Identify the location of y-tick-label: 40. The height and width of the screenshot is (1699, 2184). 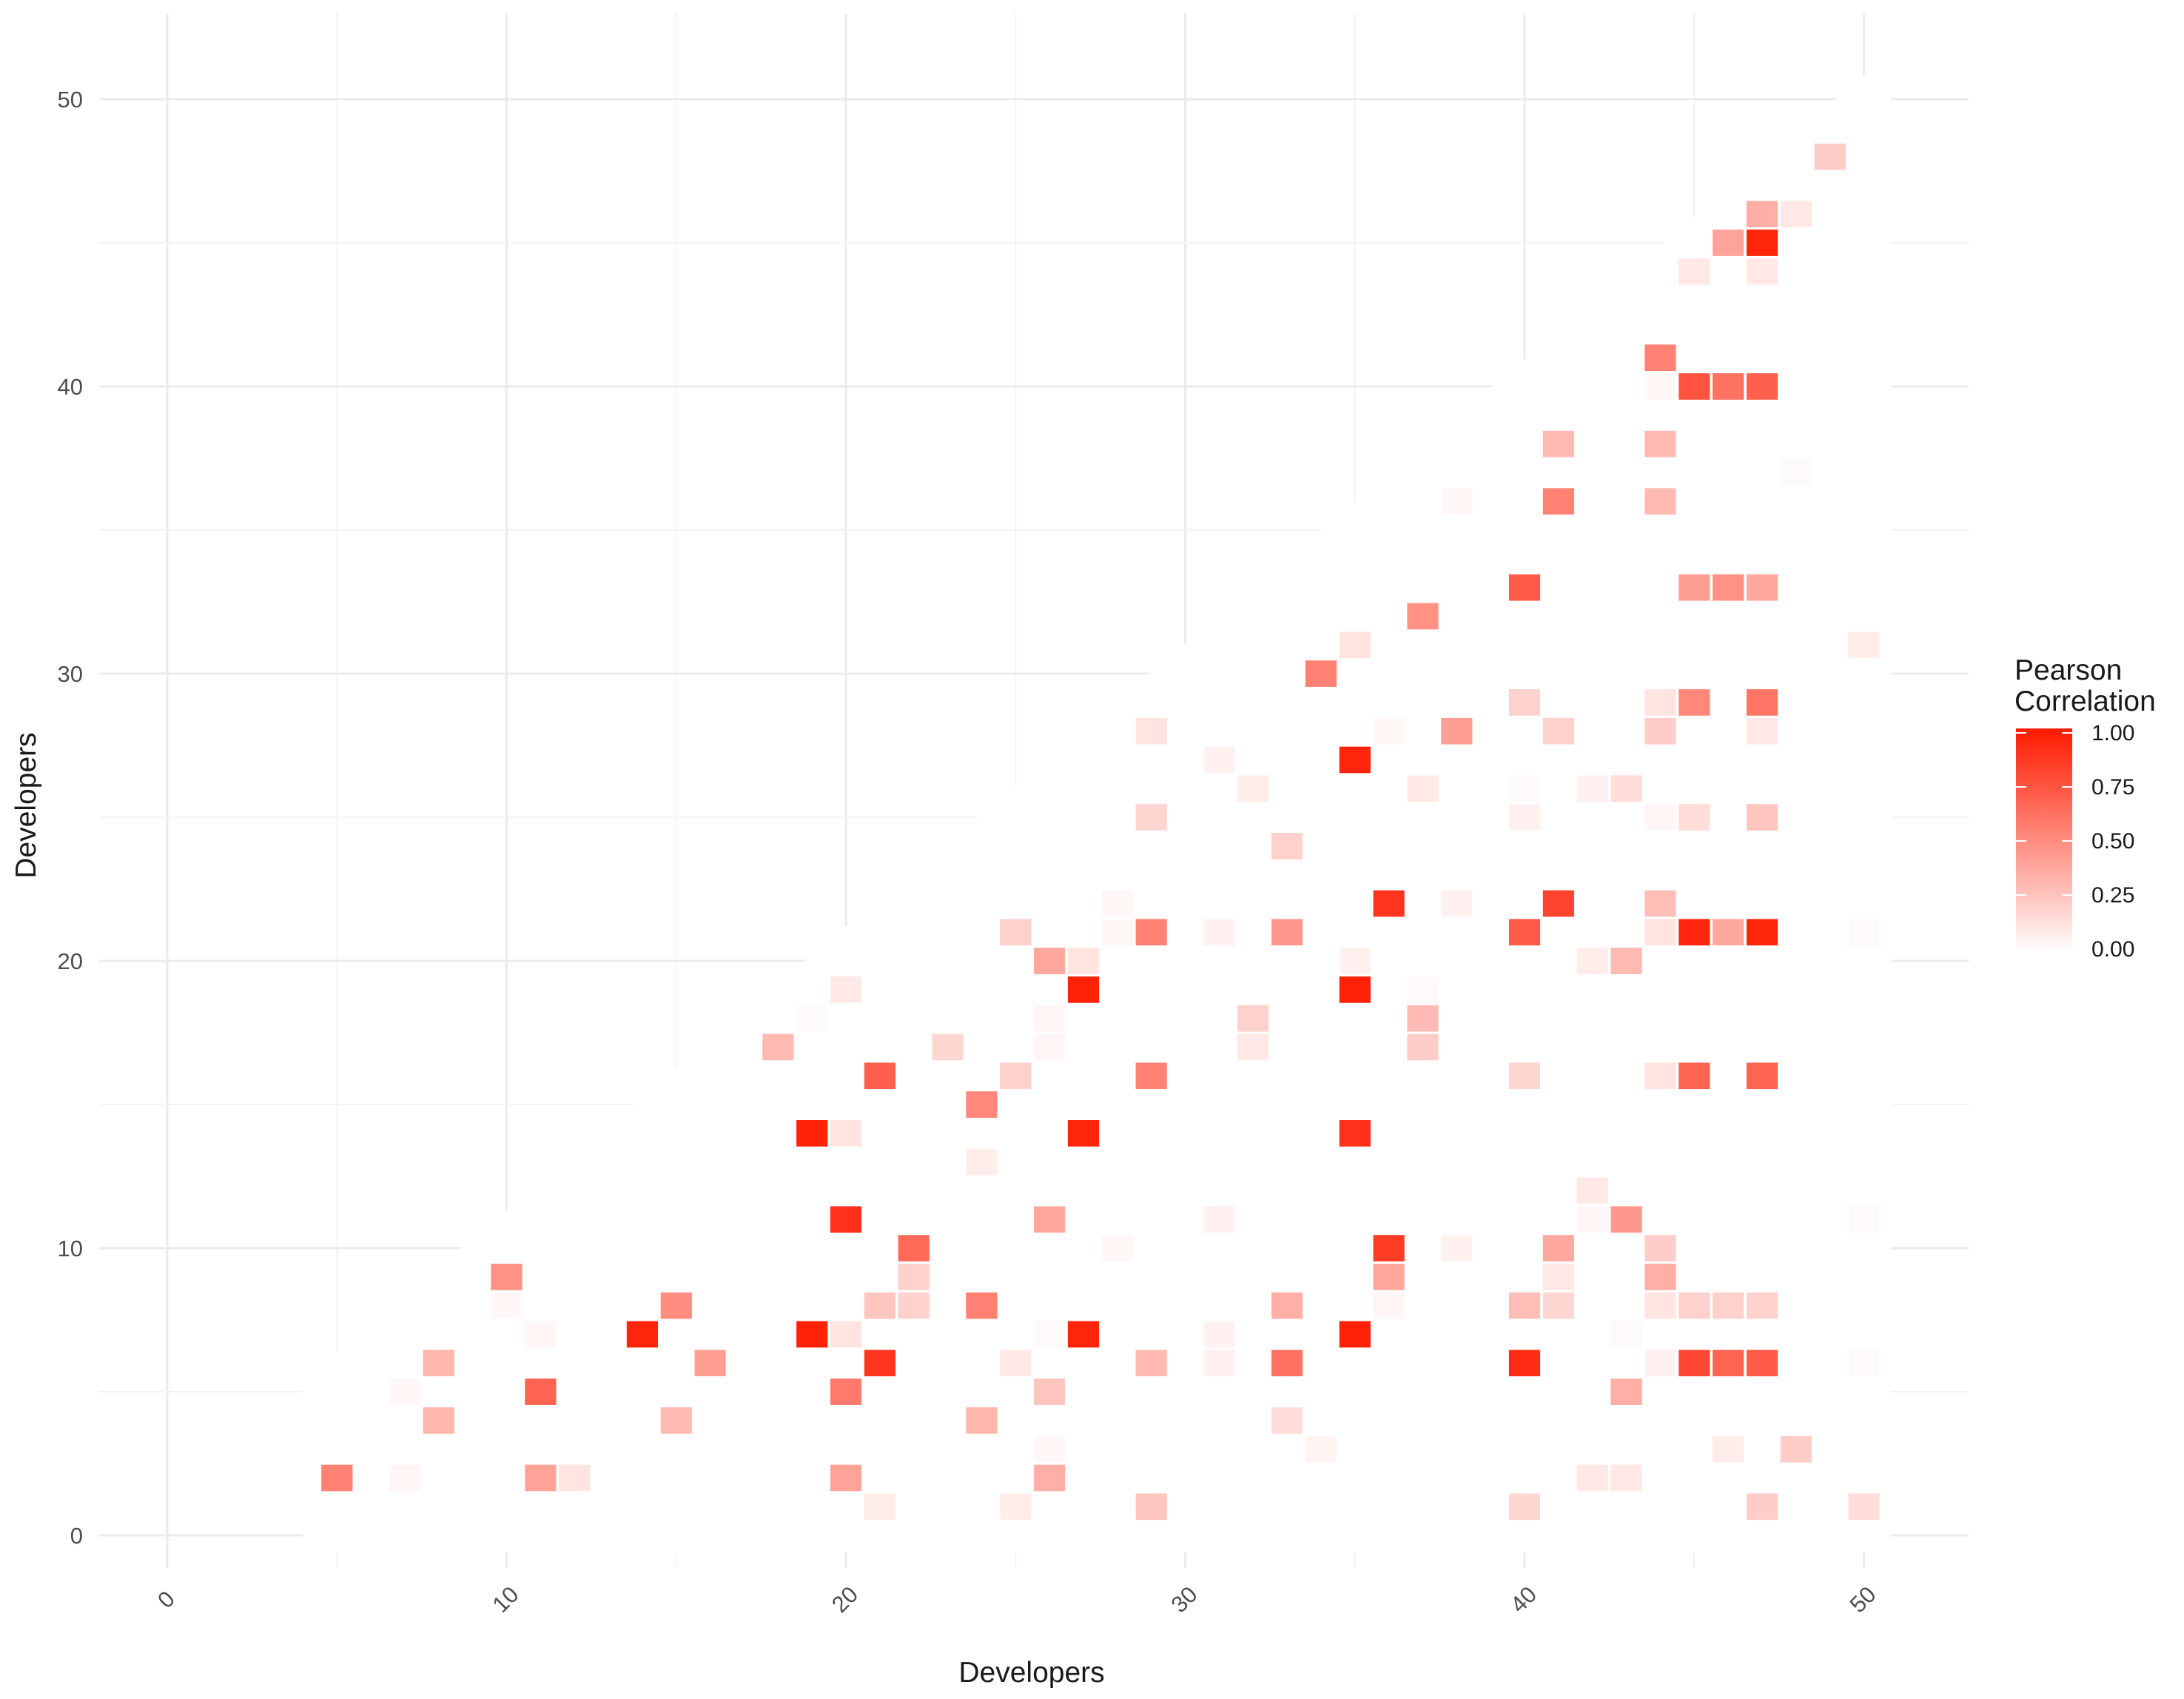
(70, 387).